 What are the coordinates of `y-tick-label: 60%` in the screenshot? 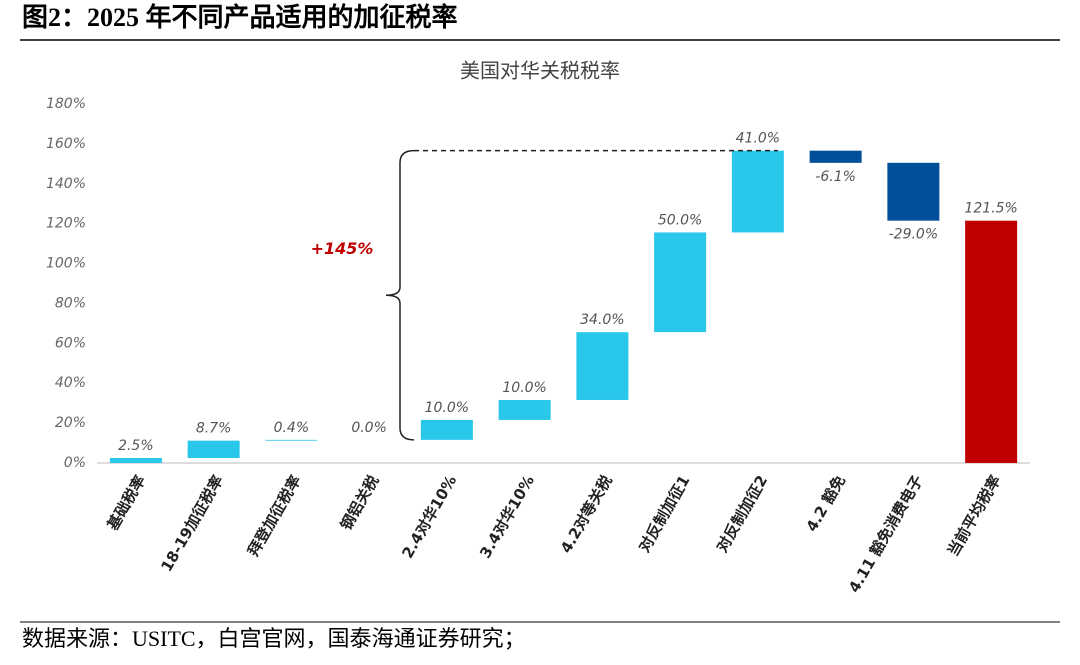 It's located at (70, 343).